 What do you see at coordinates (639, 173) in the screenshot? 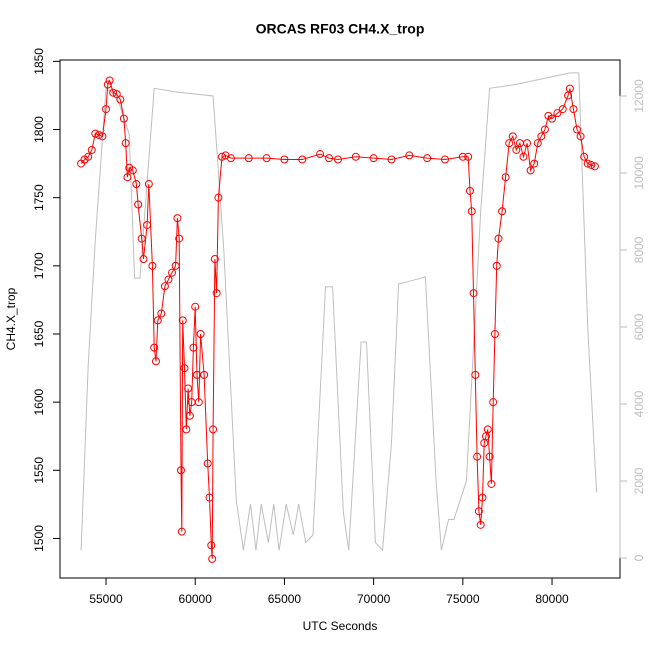
I see `y2-tick-label: 10000` at bounding box center [639, 173].